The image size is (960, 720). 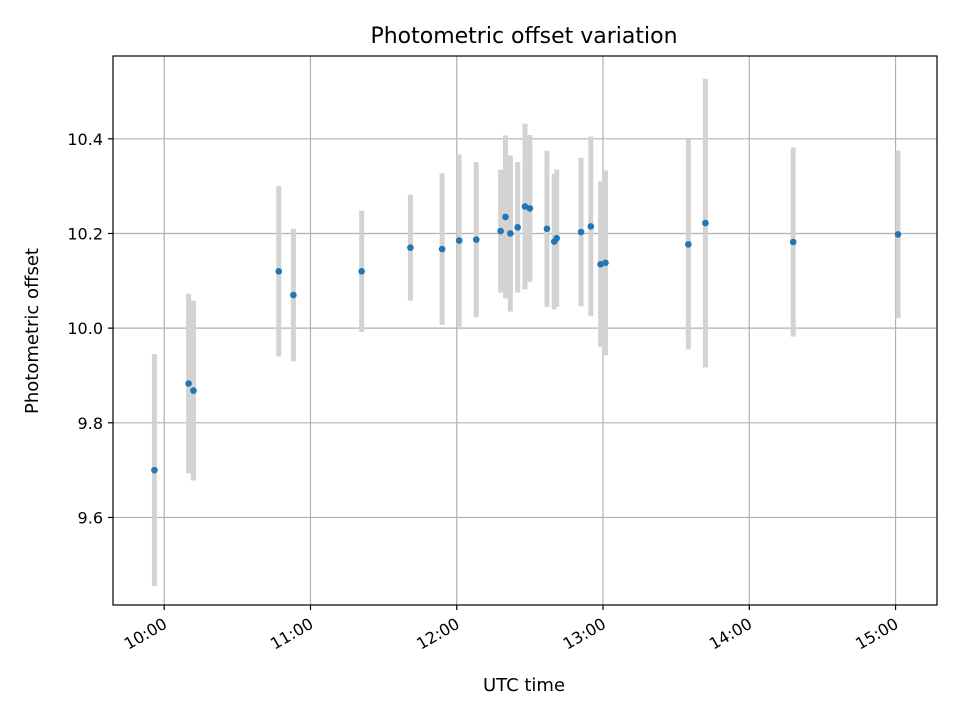 What do you see at coordinates (85, 233) in the screenshot?
I see `y-tick-label: 10.2` at bounding box center [85, 233].